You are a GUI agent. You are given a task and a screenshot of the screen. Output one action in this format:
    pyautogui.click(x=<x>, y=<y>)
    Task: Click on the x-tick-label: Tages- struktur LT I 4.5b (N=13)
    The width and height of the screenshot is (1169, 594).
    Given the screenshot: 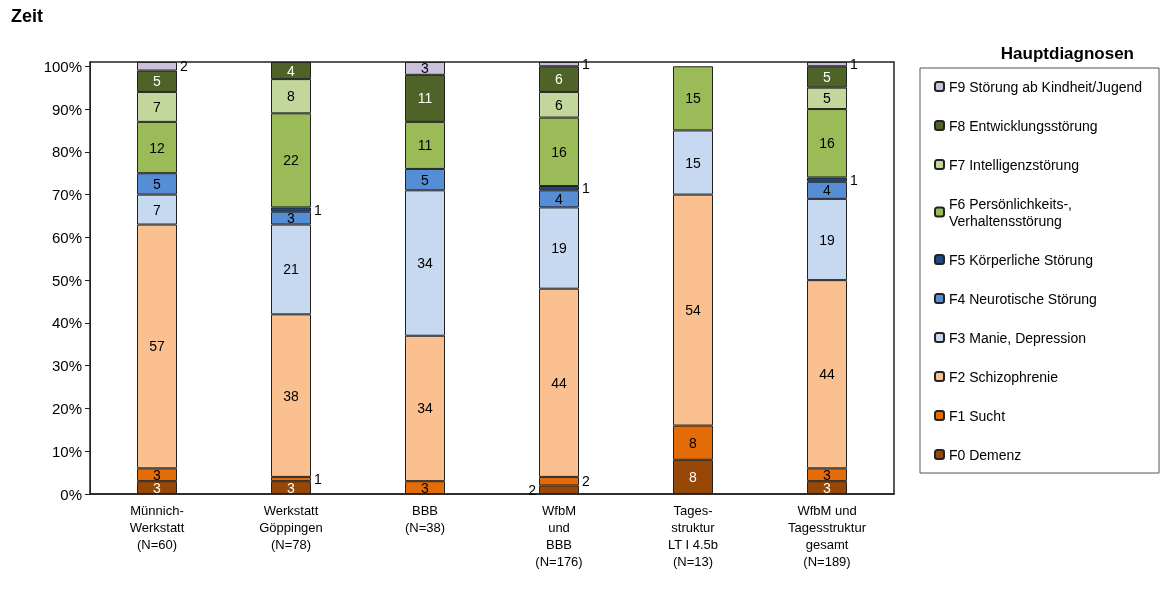 What is the action you would take?
    pyautogui.click(x=693, y=536)
    